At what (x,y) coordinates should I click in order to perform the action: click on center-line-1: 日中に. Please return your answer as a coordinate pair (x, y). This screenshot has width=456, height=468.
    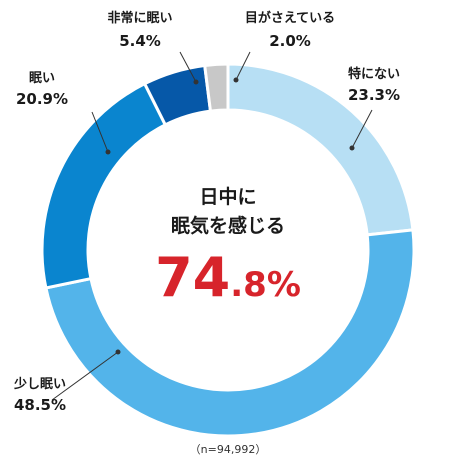
    Looking at the image, I should click on (227, 196).